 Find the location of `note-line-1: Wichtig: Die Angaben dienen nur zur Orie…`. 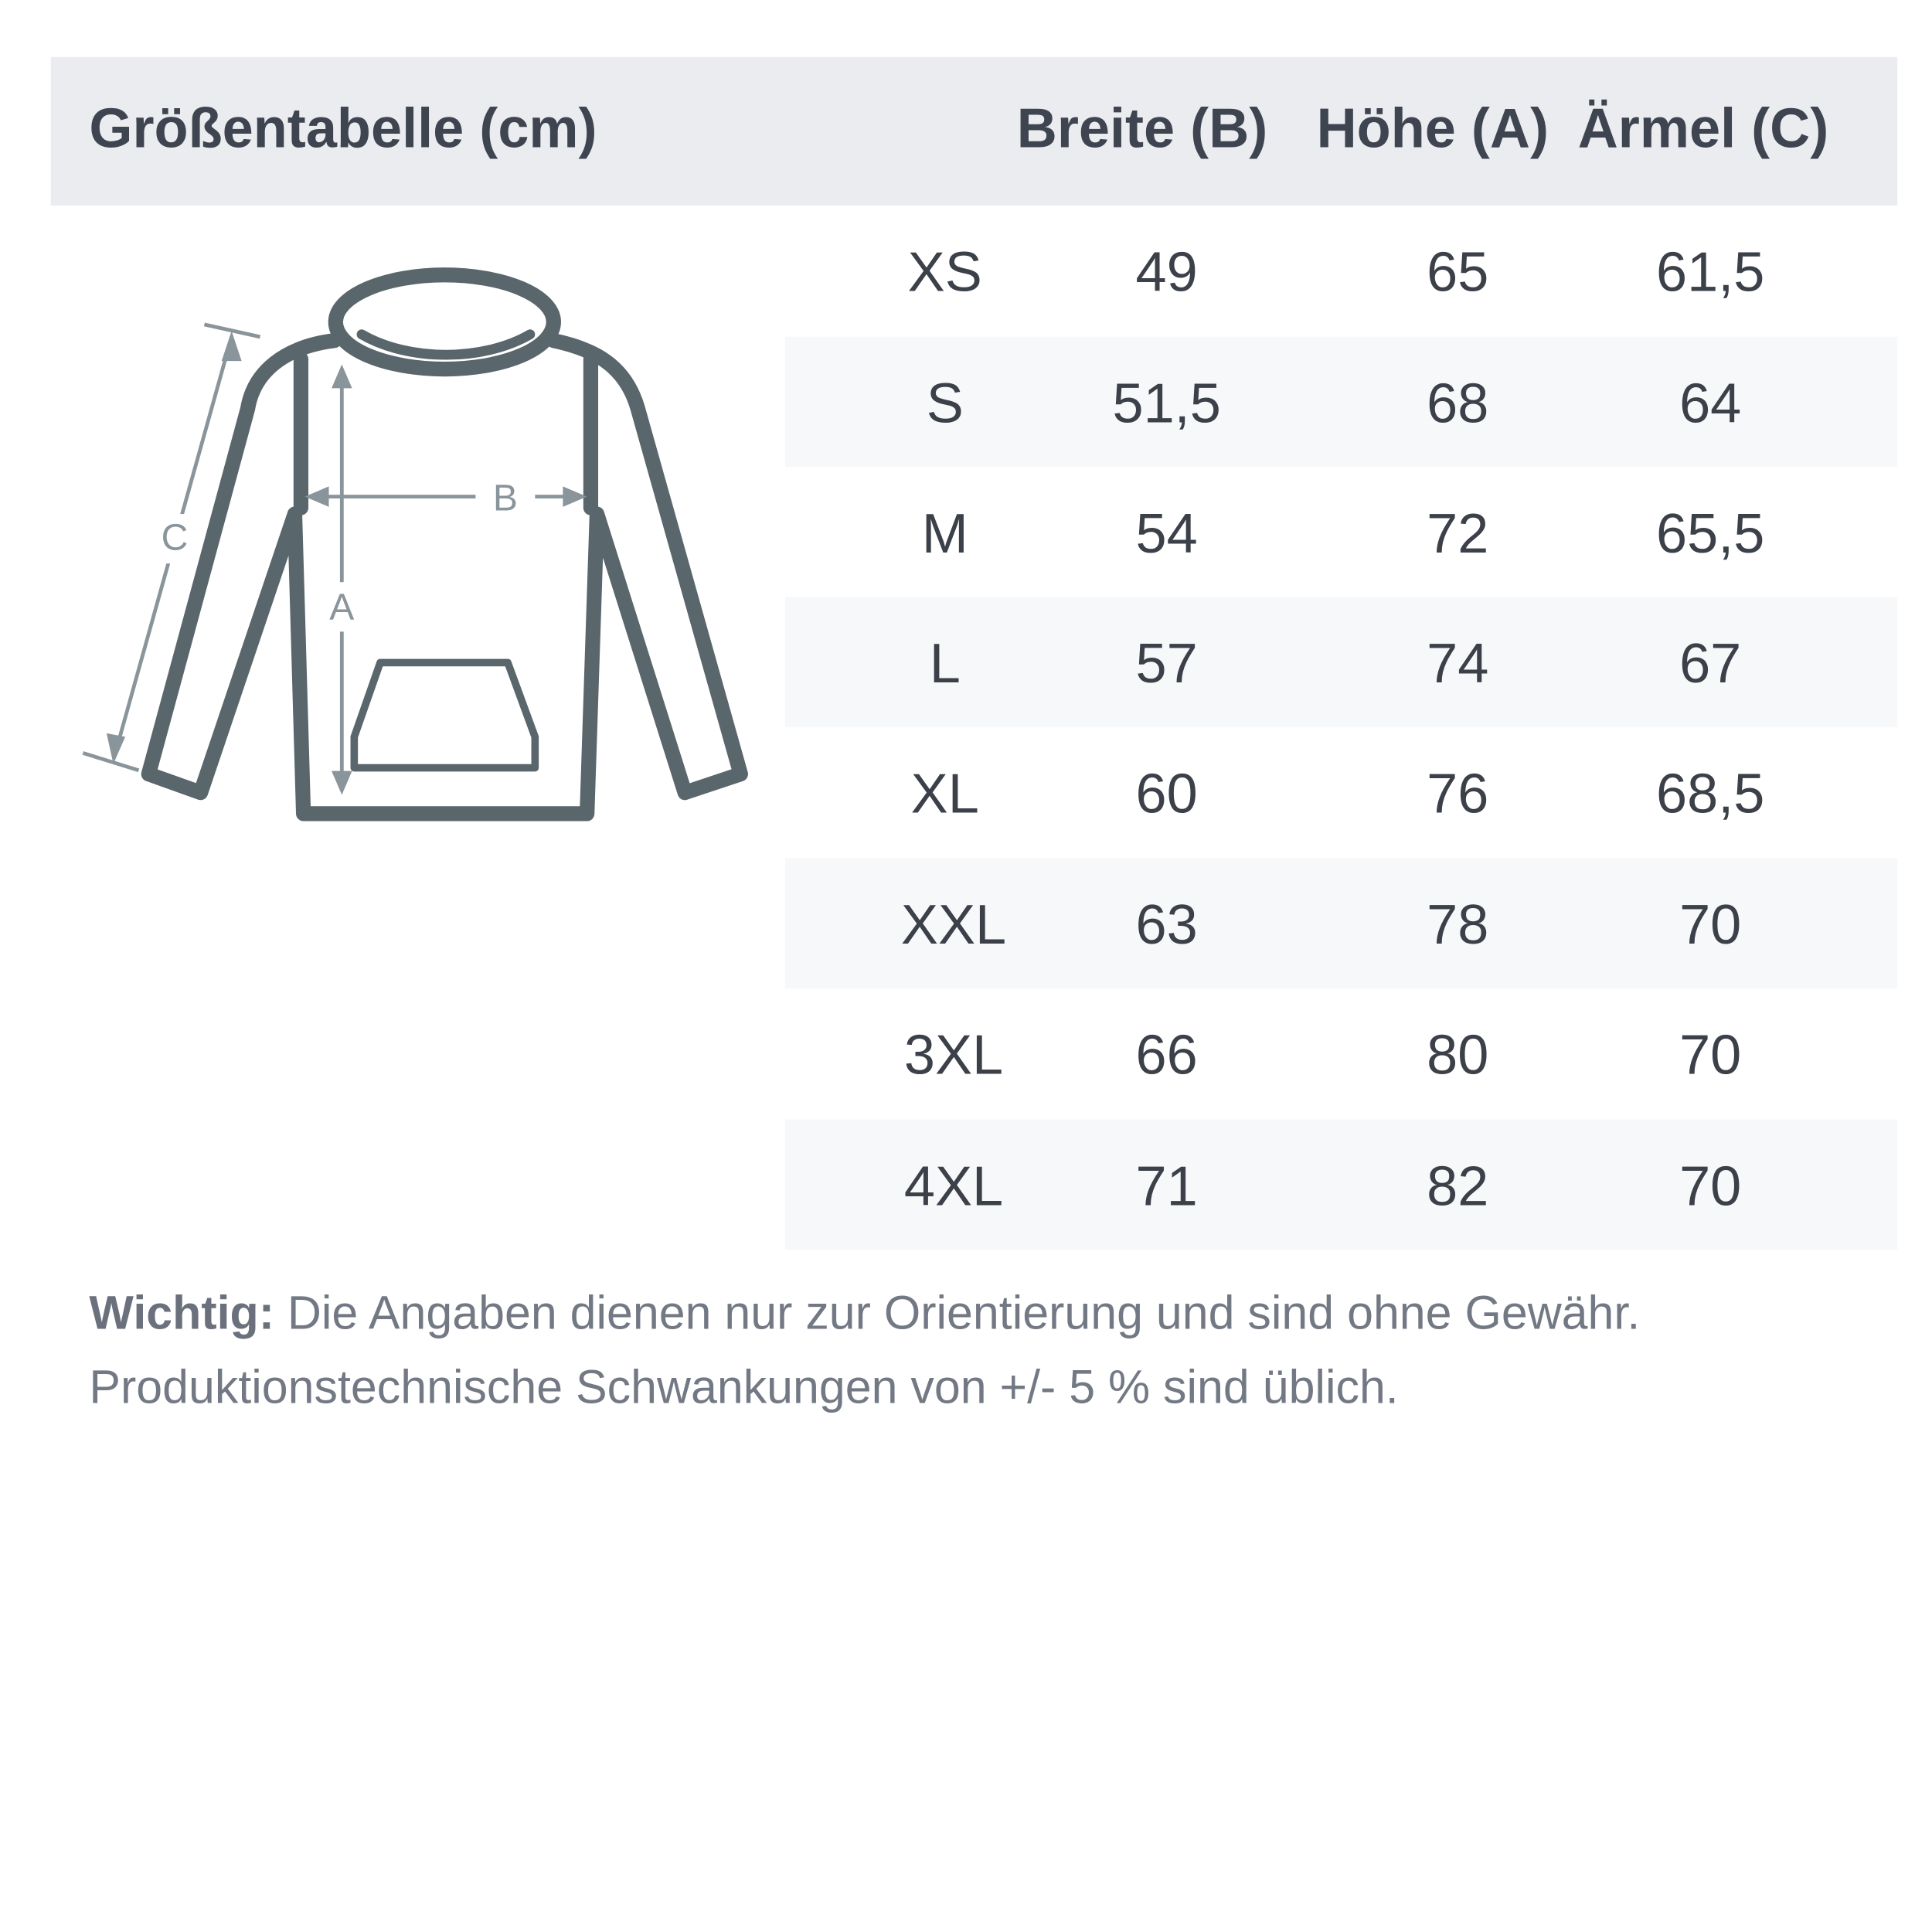

note-line-1: Wichtig: Die Angaben dienen nur zur Orie… is located at coordinates (864, 1315).